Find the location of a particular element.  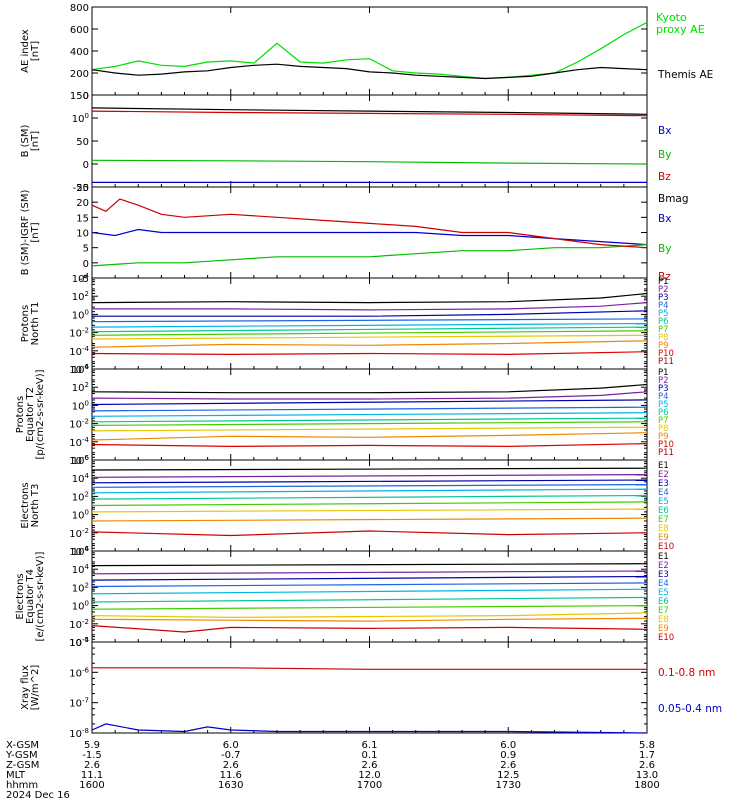

legend-label: P2 is located at coordinates (663, 290).